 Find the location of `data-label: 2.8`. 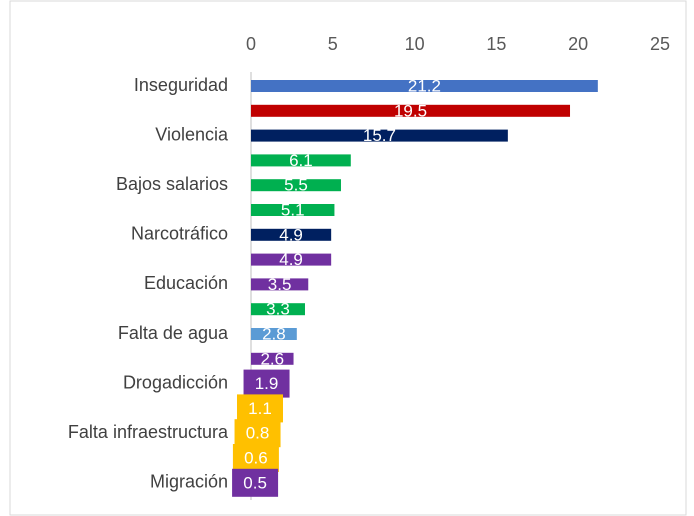

data-label: 2.8 is located at coordinates (274, 333).